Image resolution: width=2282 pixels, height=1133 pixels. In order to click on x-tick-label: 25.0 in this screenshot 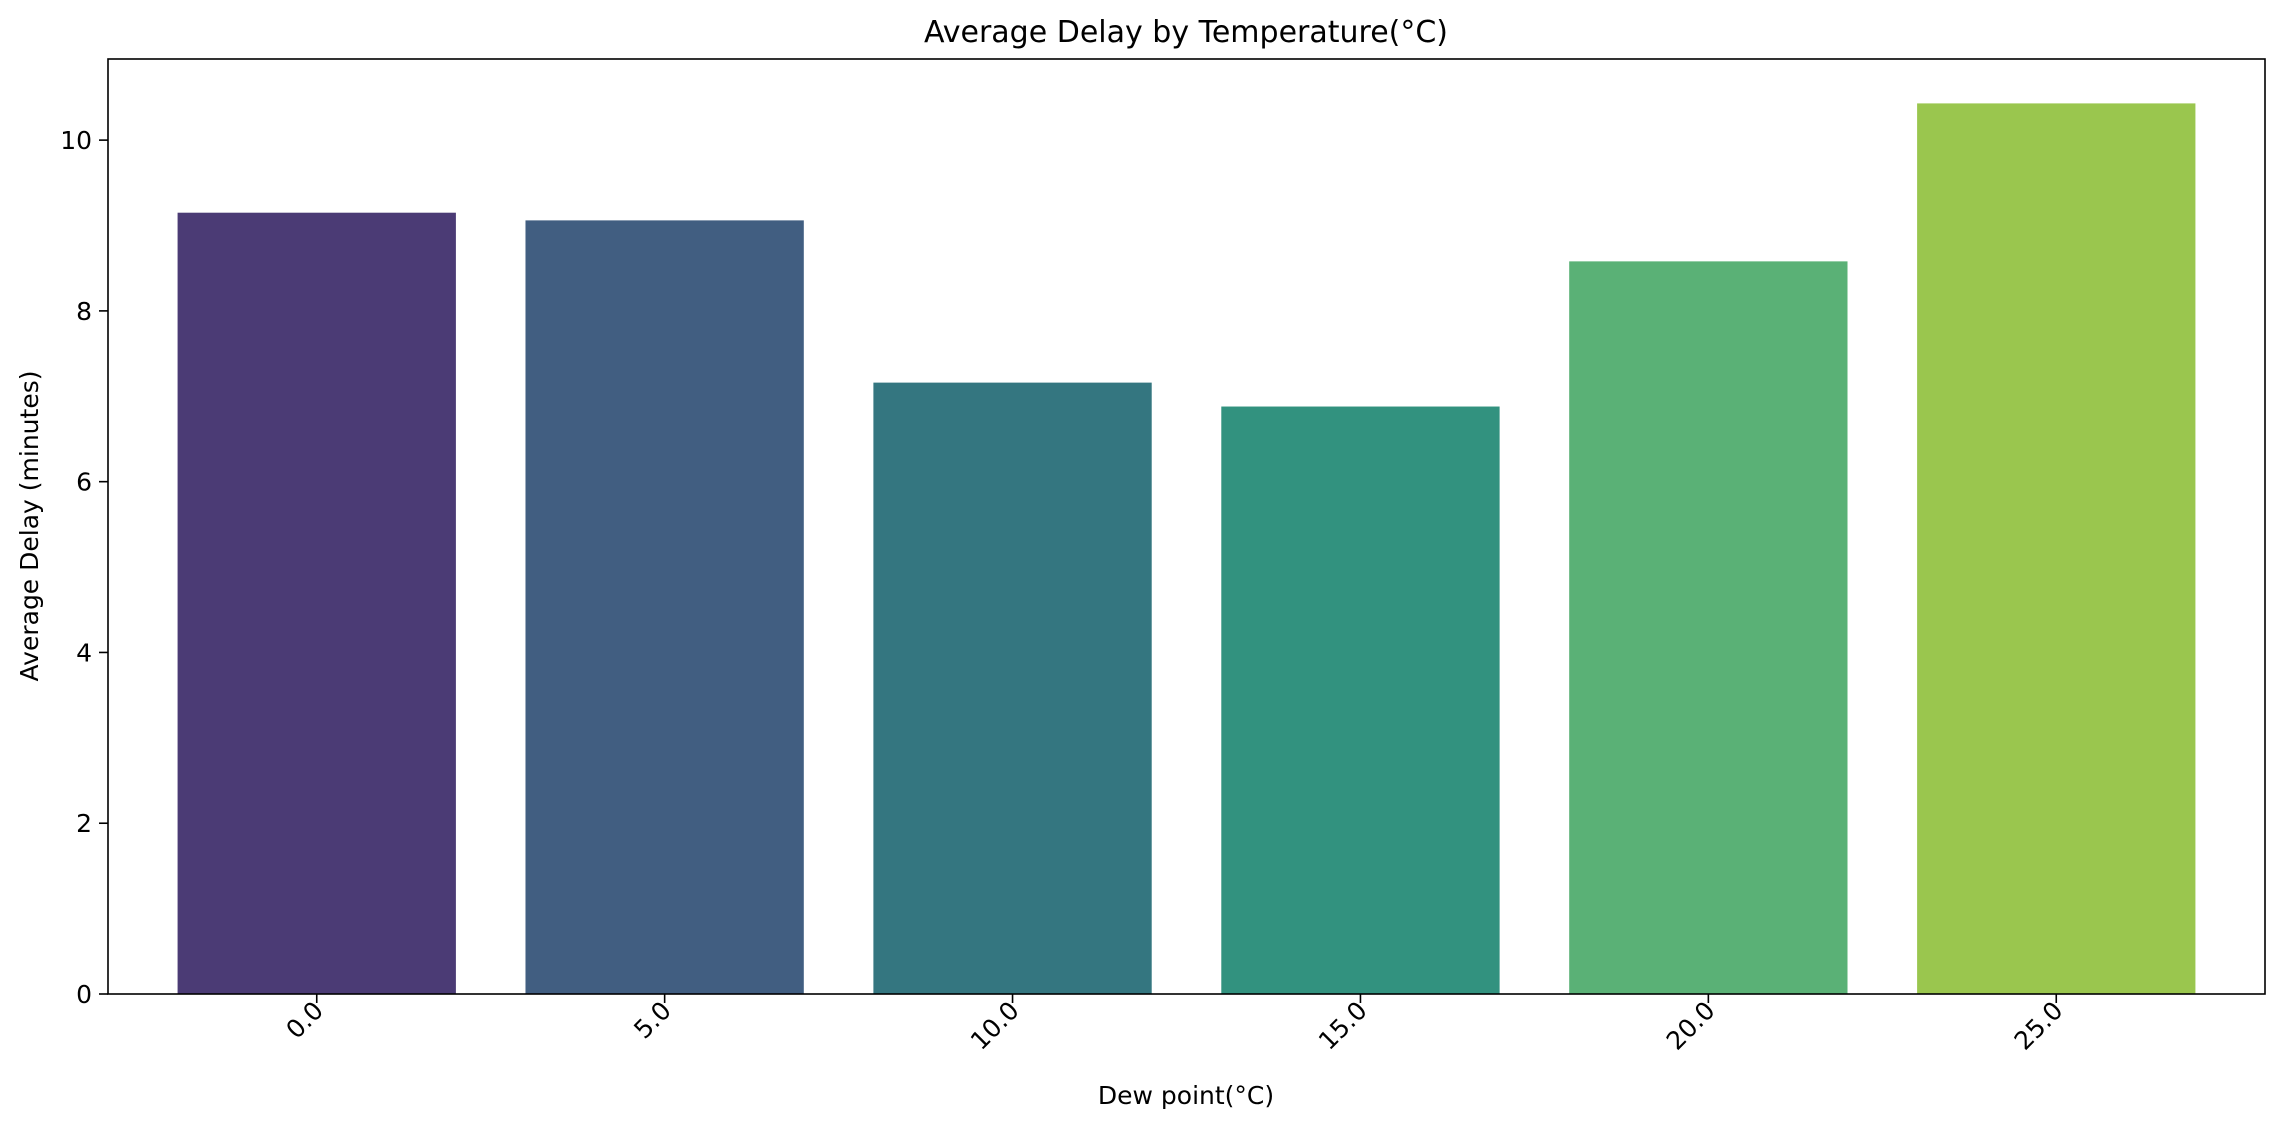, I will do `click(2039, 1026)`.